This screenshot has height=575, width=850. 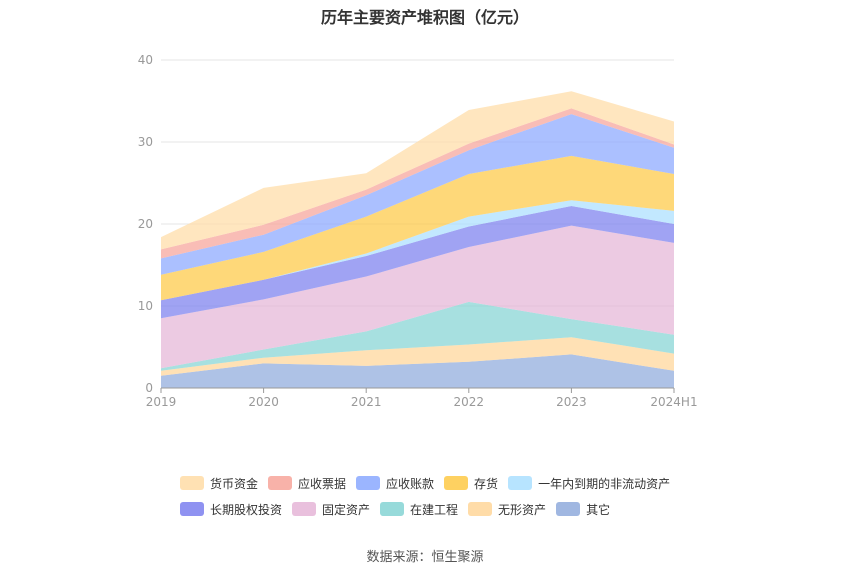 I want to click on x-tick-label: 2021, so click(x=366, y=402).